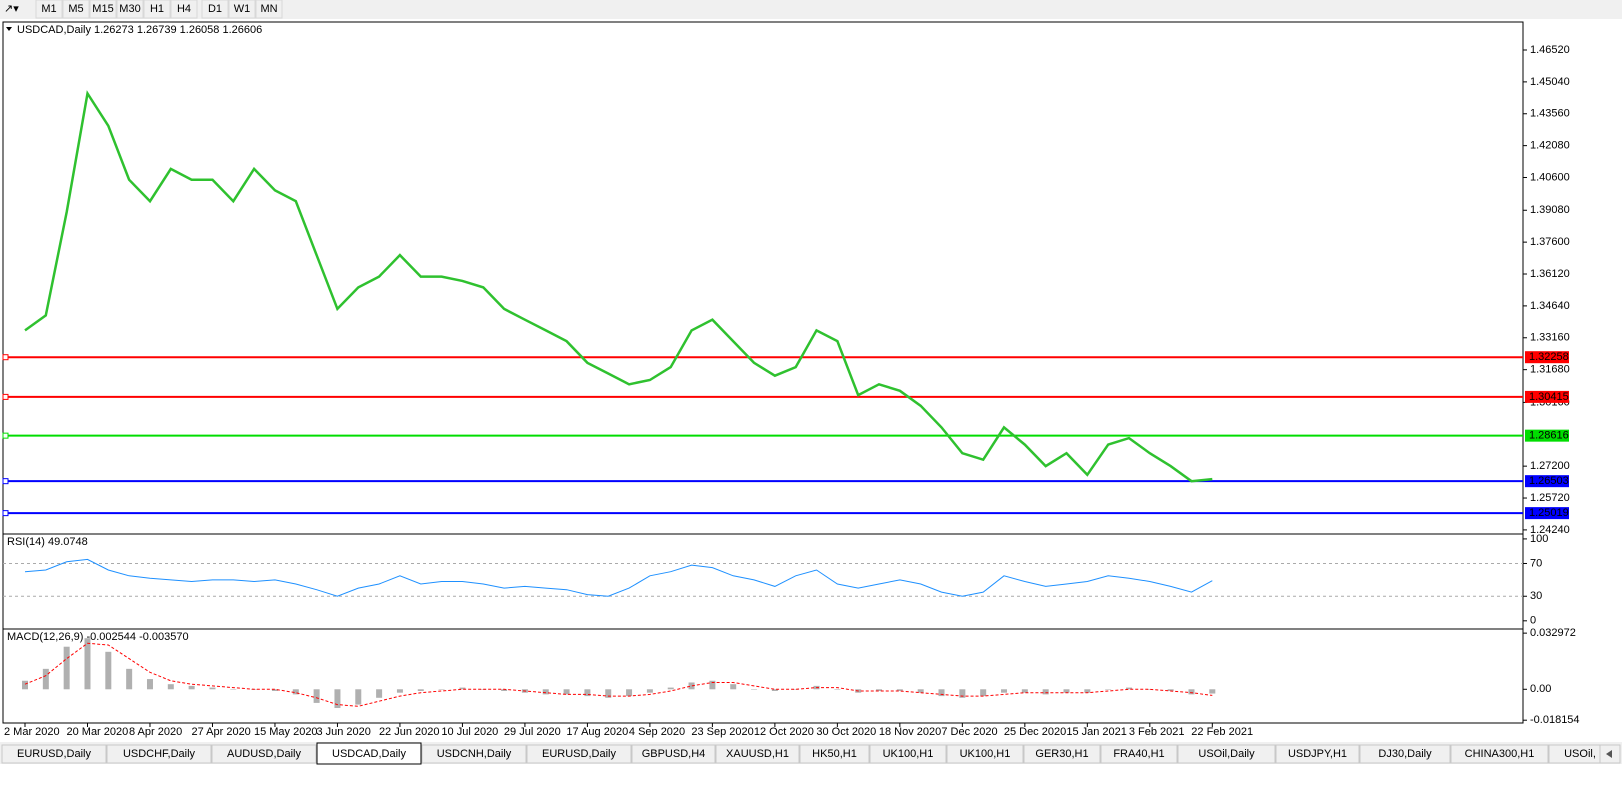 This screenshot has width=1622, height=794. What do you see at coordinates (1580, 754) in the screenshot?
I see `chart-tab-label: USOil,` at bounding box center [1580, 754].